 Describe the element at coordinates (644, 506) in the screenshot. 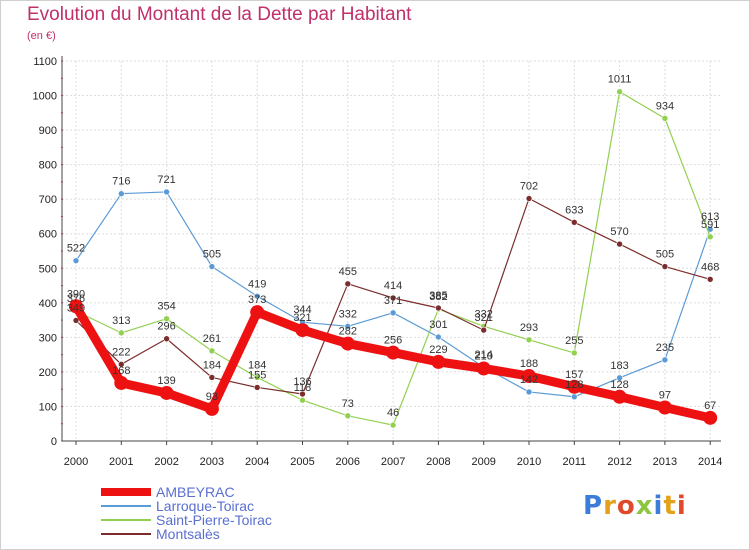

I see `logo-letter: x` at that location.